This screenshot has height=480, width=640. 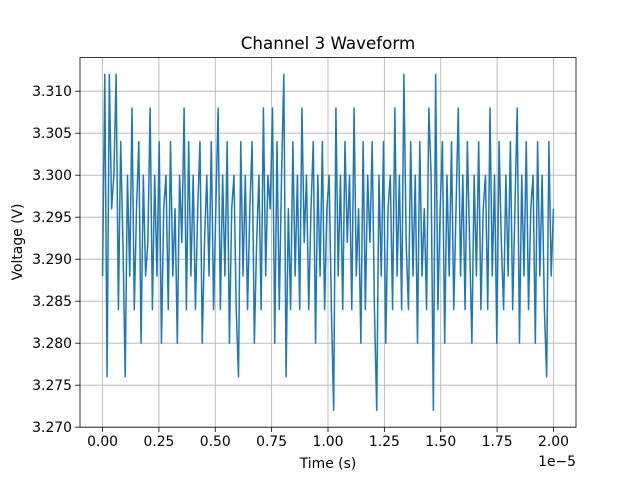 I want to click on y-tick-label: 3.300, so click(x=52, y=176).